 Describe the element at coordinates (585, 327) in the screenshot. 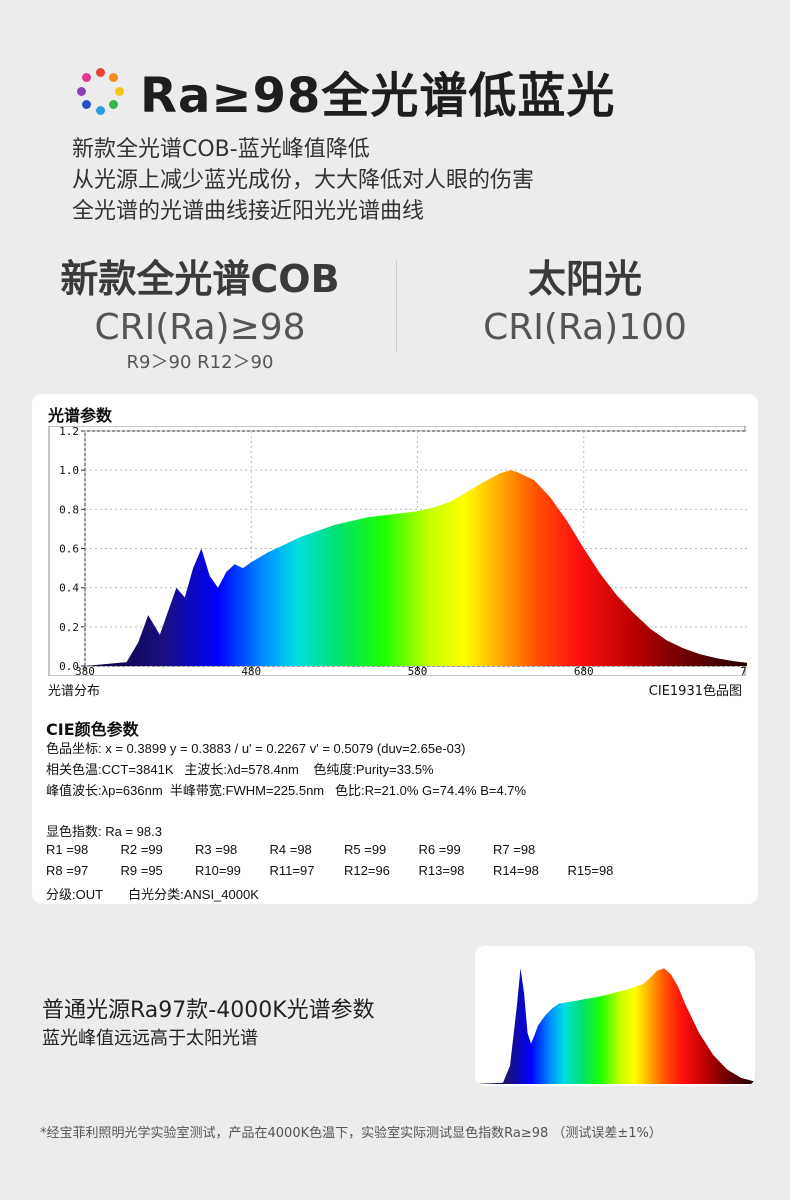

I see `sunlight-cri: CRI(Ra)100` at that location.